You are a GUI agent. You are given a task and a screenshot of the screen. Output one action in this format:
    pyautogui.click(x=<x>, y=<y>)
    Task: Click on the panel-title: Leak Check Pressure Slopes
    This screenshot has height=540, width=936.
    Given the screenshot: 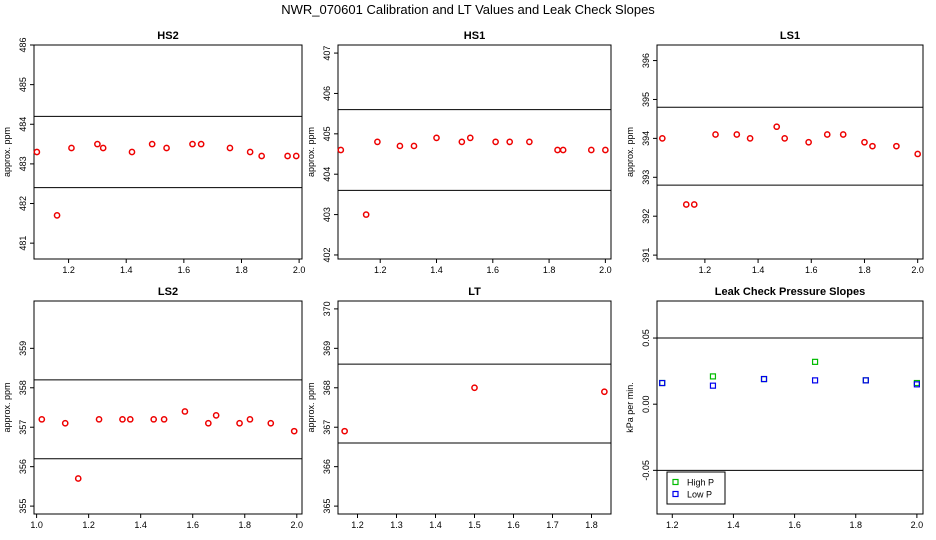 What is the action you would take?
    pyautogui.click(x=790, y=292)
    